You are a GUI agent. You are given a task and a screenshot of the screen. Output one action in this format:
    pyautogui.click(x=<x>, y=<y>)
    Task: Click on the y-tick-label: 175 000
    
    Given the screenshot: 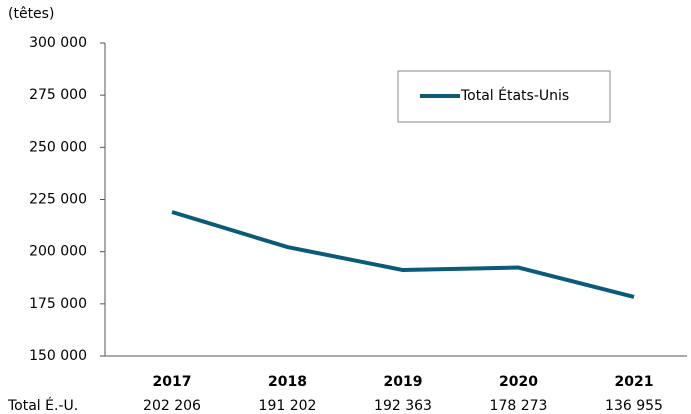 What is the action you would take?
    pyautogui.click(x=58, y=304)
    